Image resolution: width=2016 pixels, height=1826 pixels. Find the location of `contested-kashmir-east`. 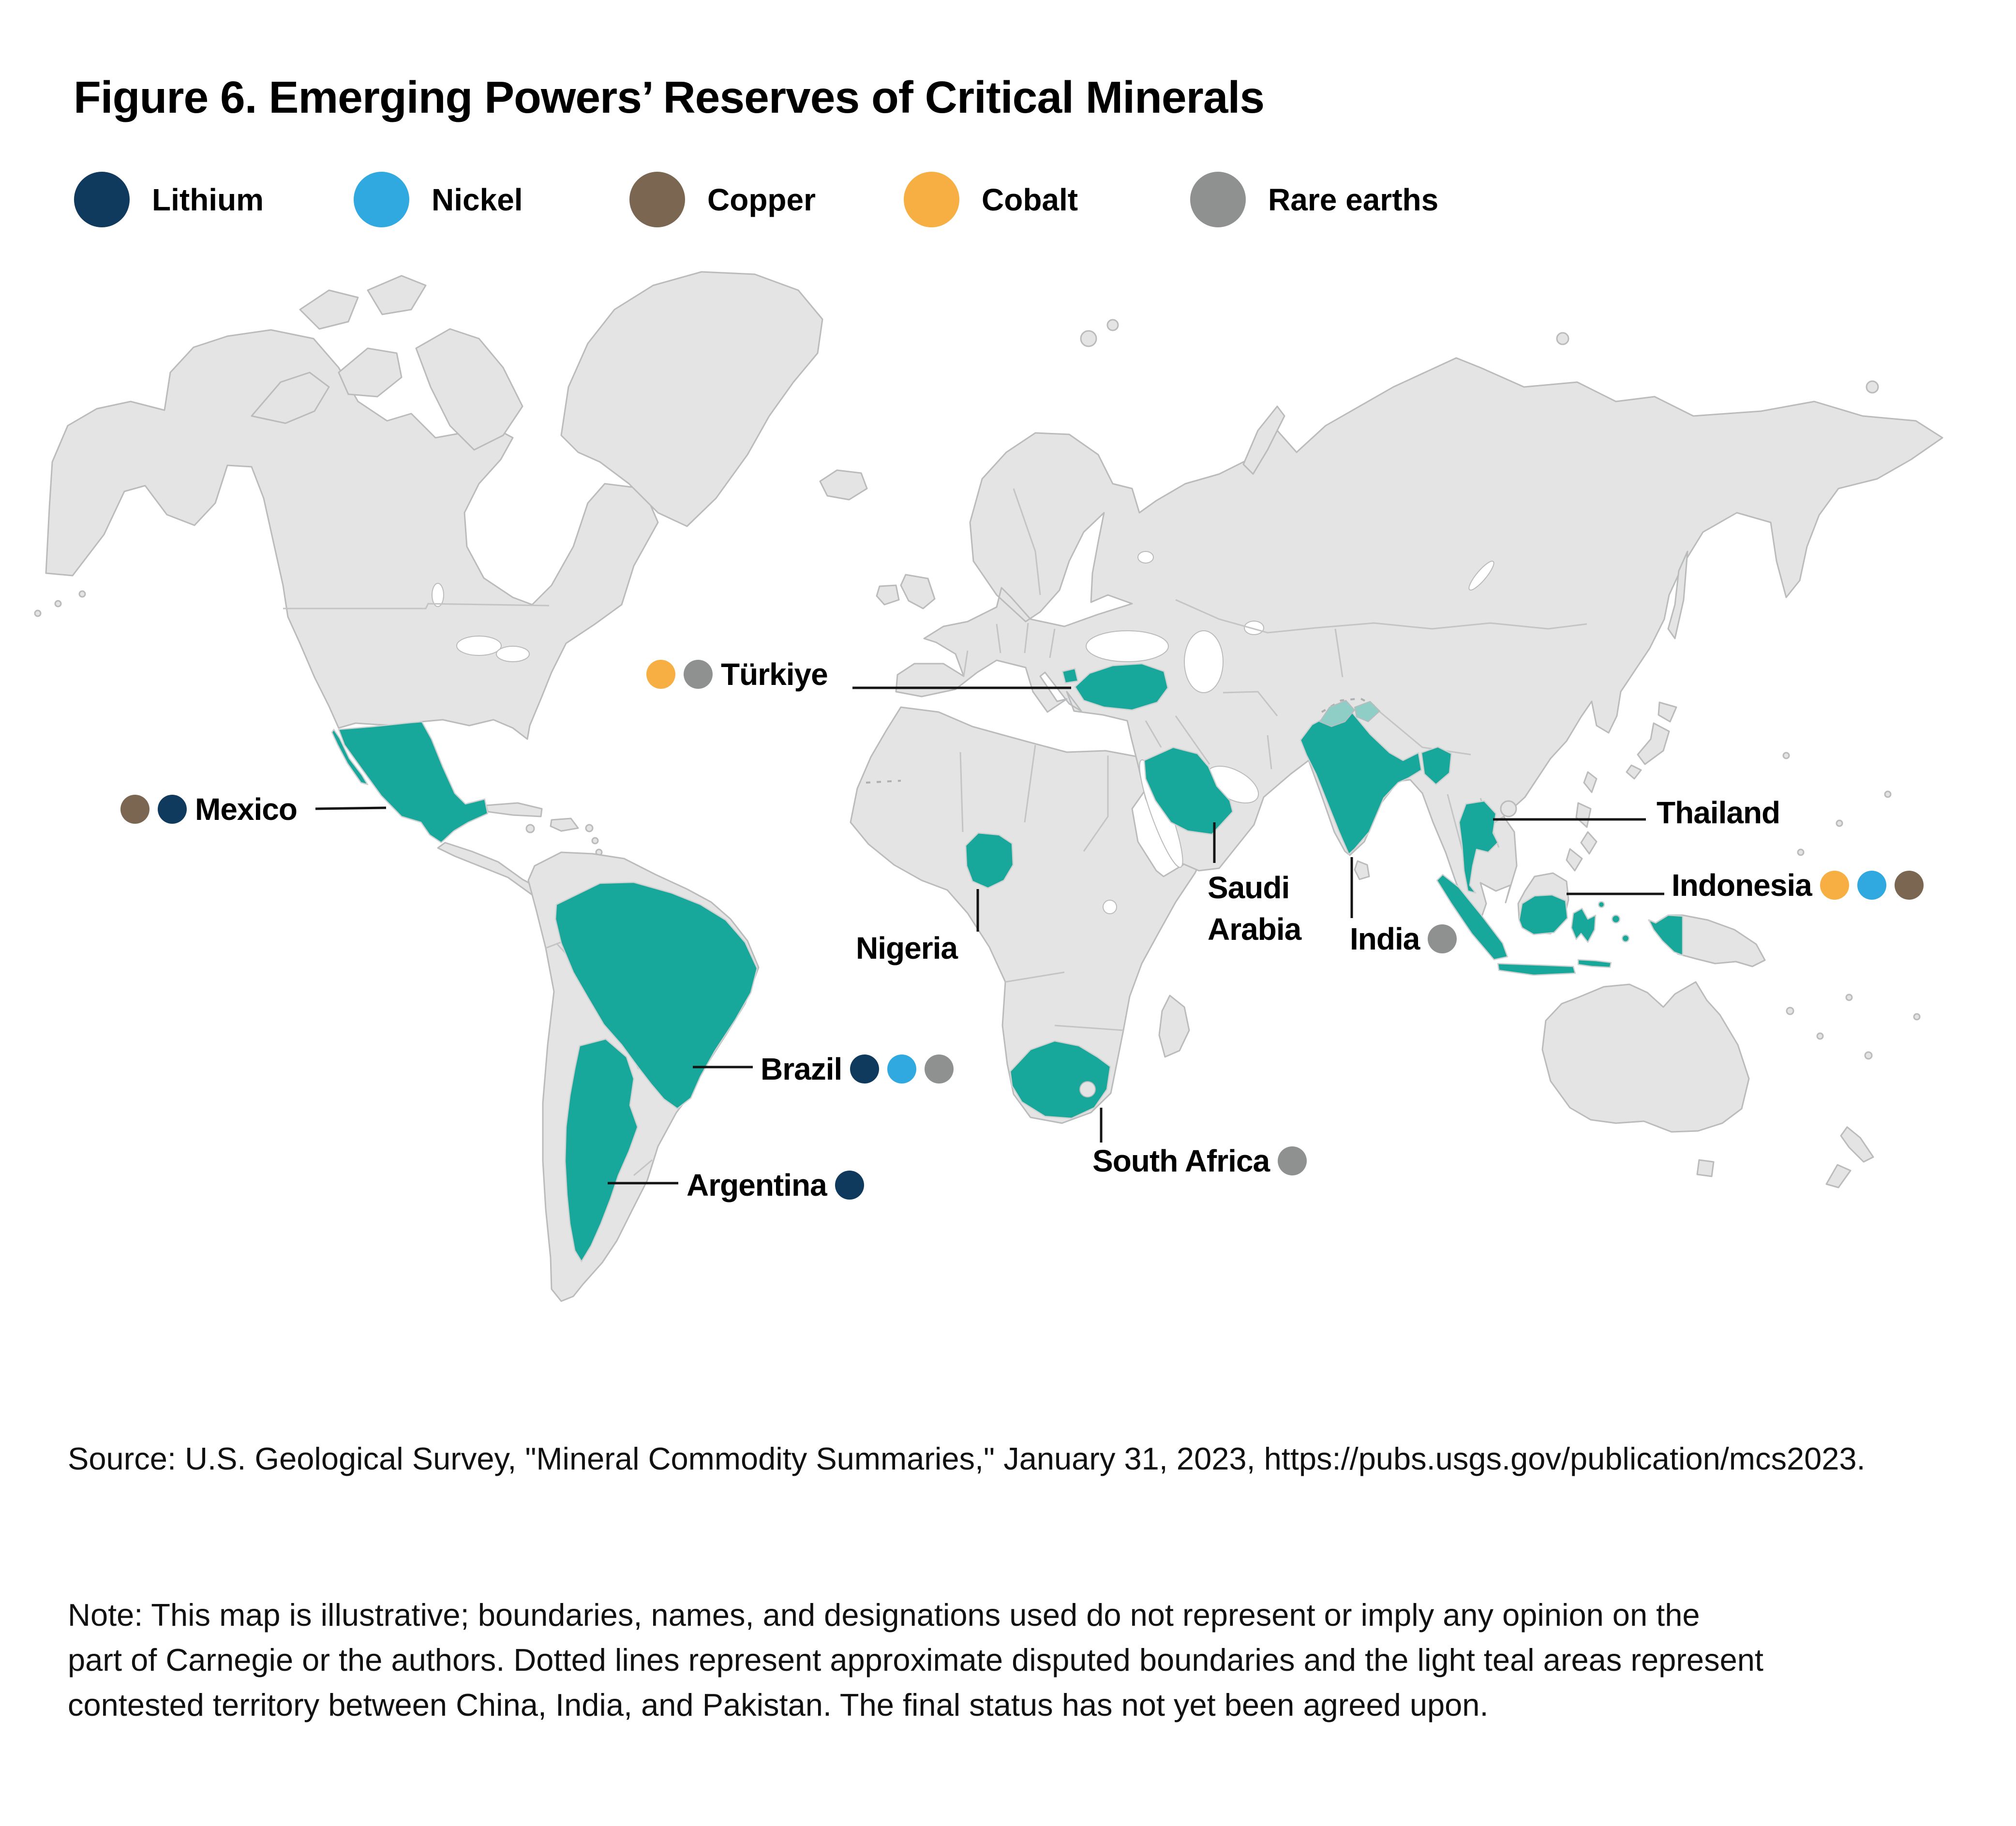

contested-kashmir-east is located at coordinates (1367, 711).